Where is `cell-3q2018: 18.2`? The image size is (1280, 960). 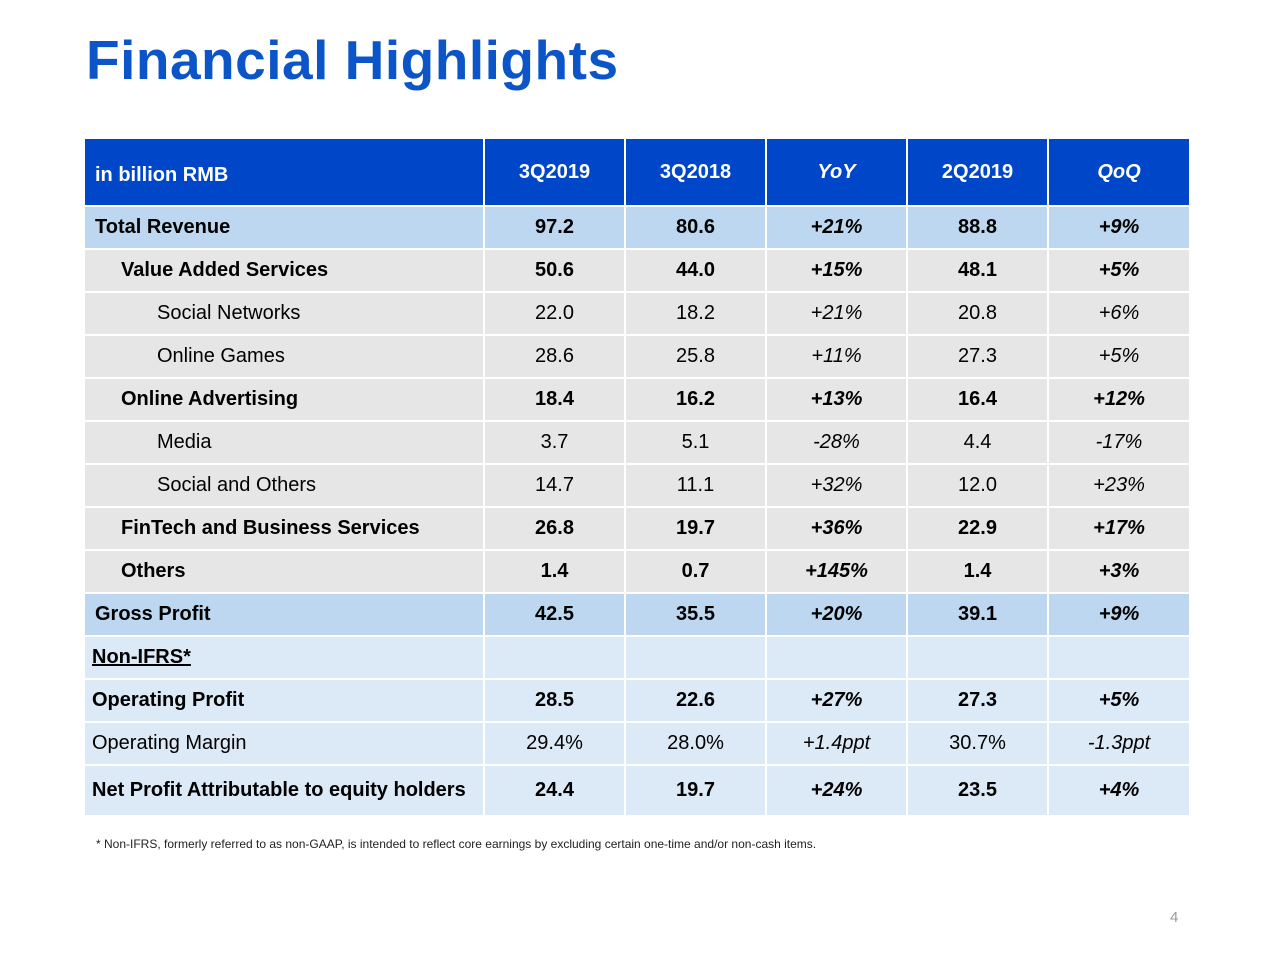
cell-3q2018: 18.2 is located at coordinates (695, 313).